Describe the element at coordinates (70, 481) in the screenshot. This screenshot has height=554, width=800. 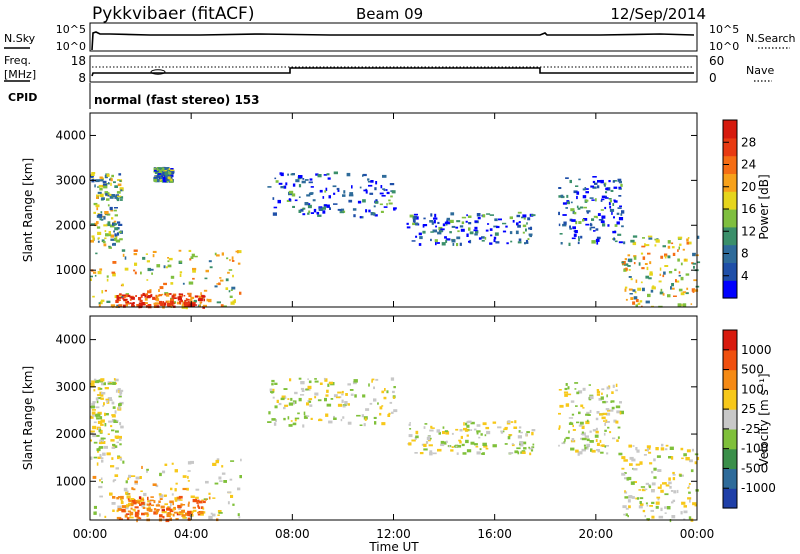
I see `y-tick-label: 1000` at that location.